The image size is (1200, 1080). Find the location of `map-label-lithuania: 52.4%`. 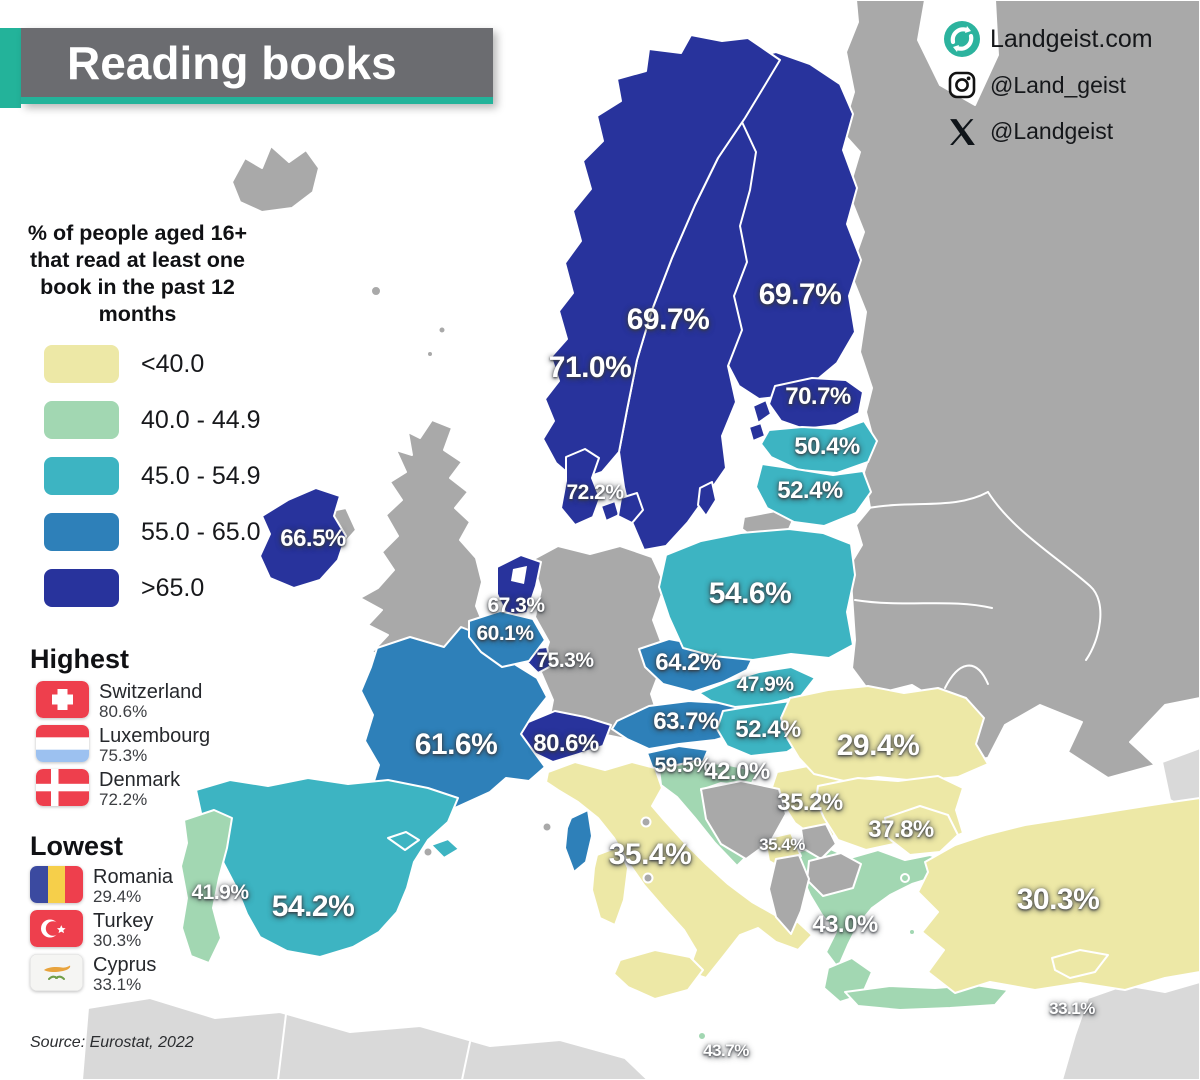

map-label-lithuania: 52.4% is located at coordinates (810, 490).